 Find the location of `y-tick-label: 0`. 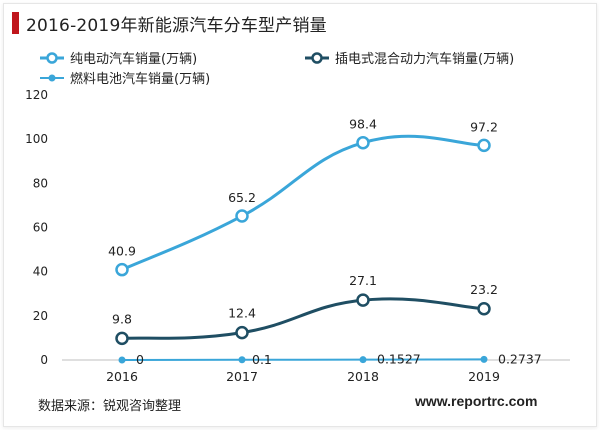

y-tick-label: 0 is located at coordinates (44, 360).